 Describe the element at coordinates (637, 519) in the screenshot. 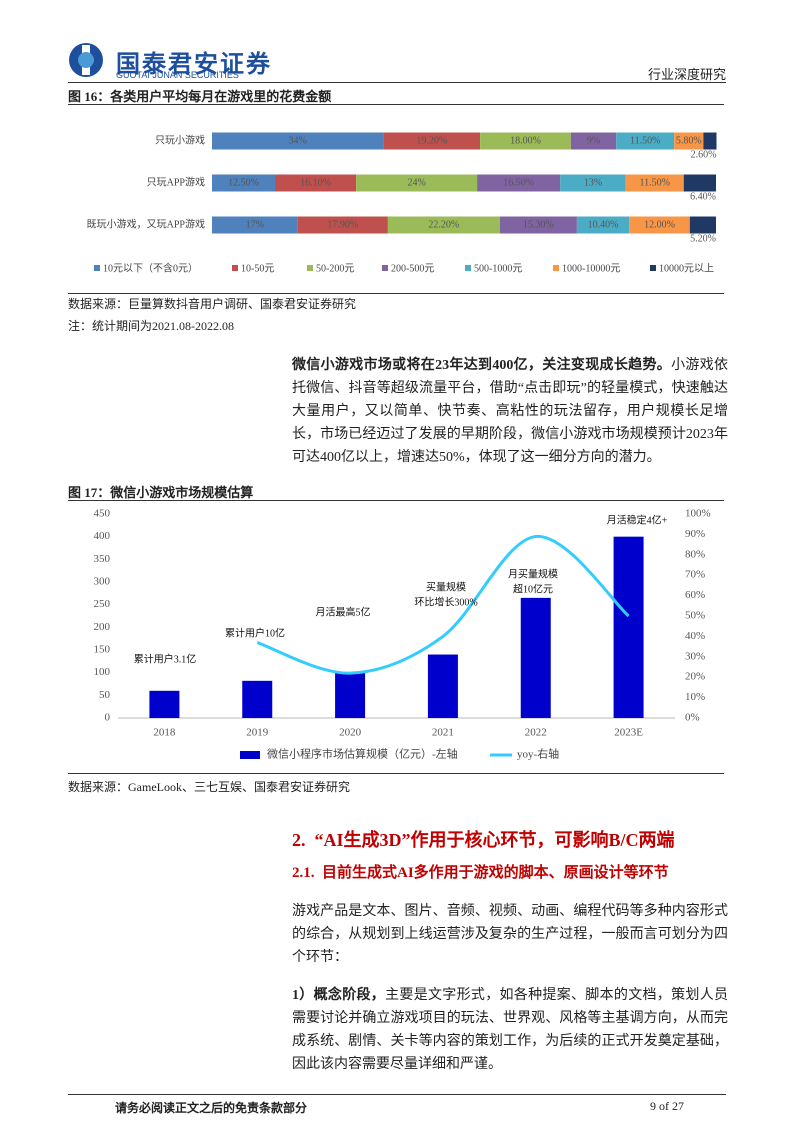

I see `annotation: 月活稳定4亿+` at that location.